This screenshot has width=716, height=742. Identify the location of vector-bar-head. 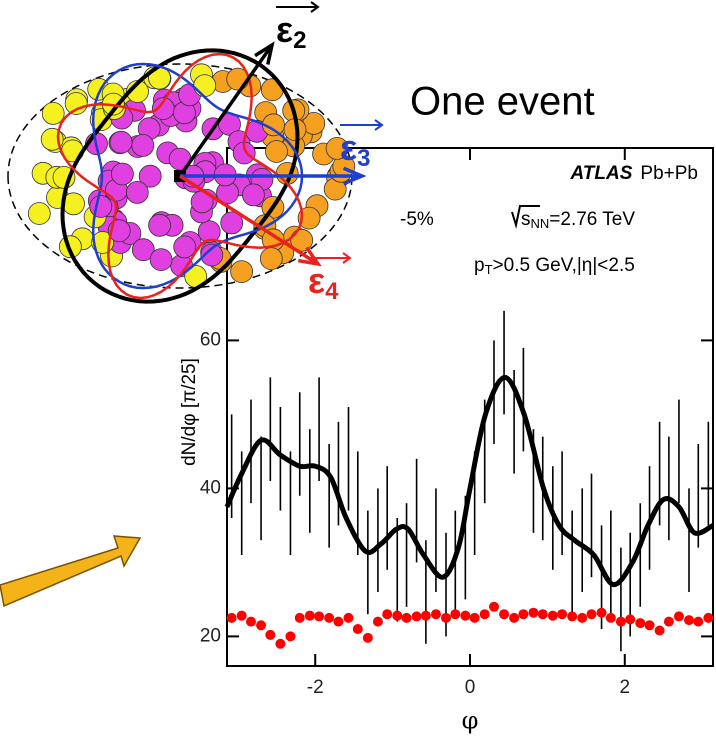
(379, 125).